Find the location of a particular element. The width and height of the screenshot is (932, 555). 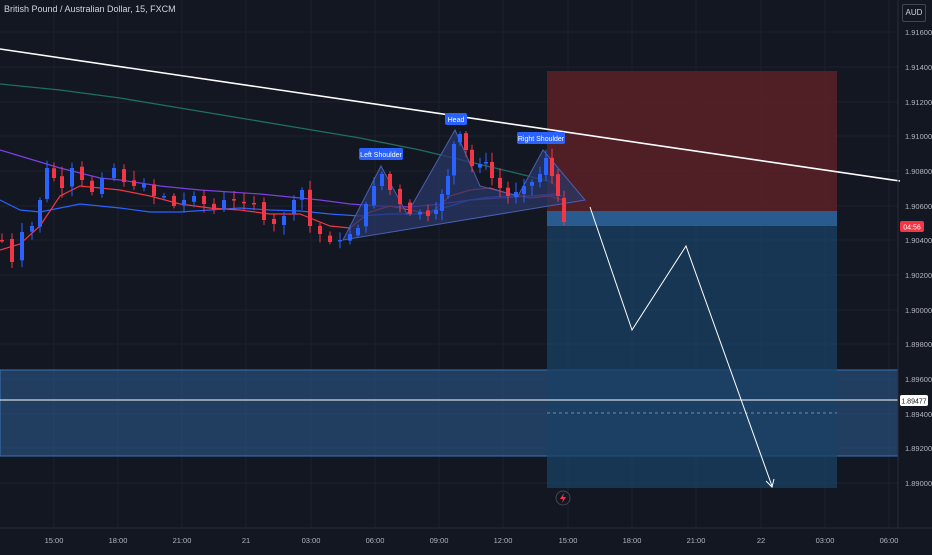

right-shoulder-text: Right Shoulder is located at coordinates (541, 139).